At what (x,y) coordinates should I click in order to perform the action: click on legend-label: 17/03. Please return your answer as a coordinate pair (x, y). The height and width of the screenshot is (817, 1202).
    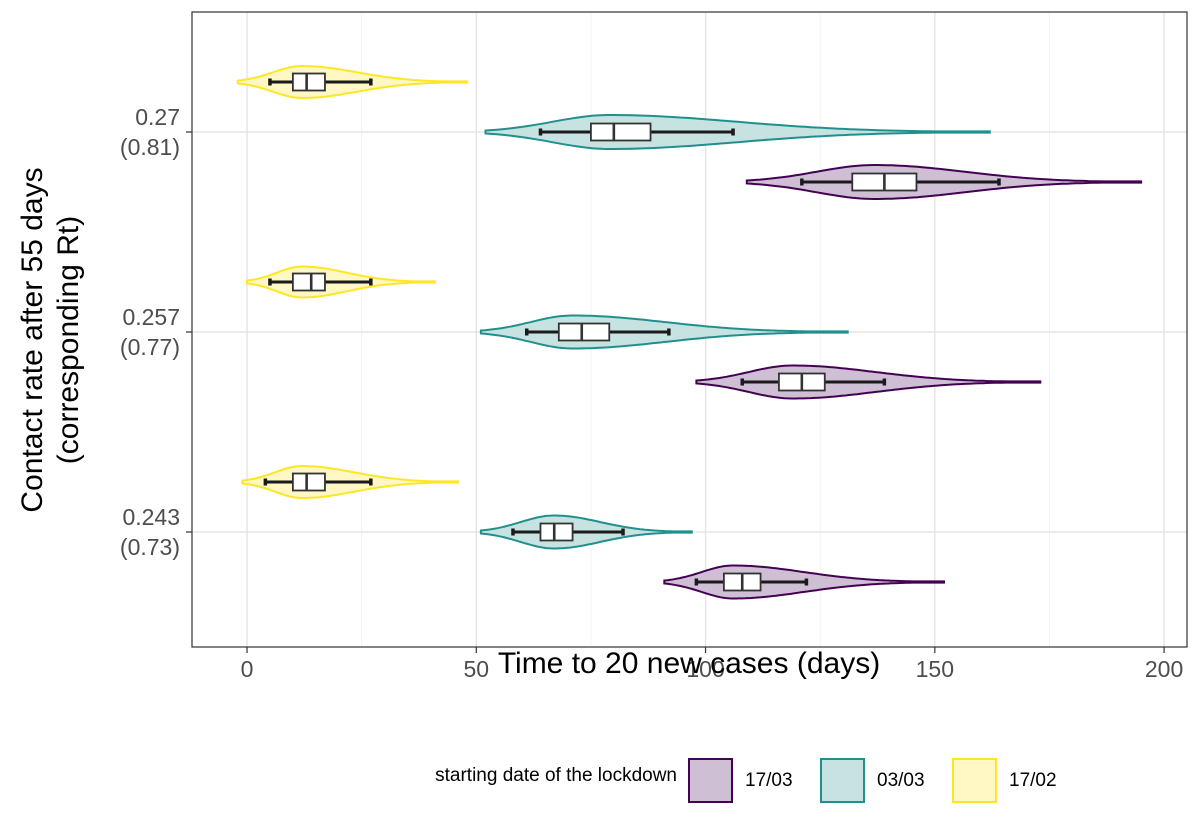
    Looking at the image, I should click on (769, 780).